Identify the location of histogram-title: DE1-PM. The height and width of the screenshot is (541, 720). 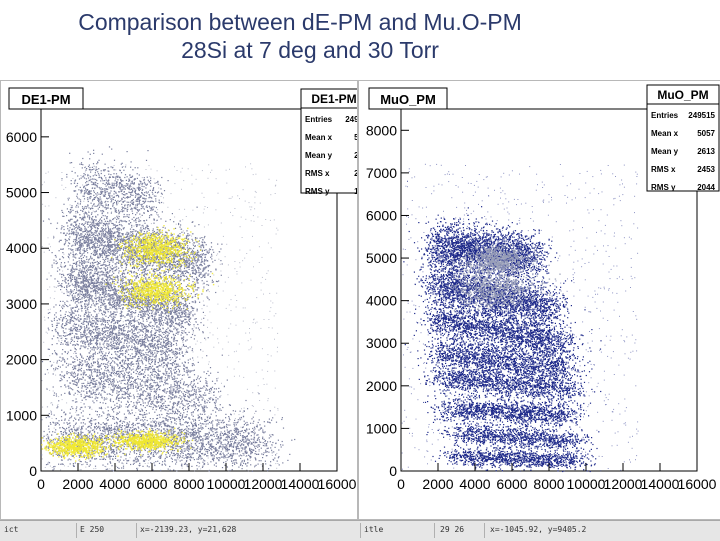
(45, 99).